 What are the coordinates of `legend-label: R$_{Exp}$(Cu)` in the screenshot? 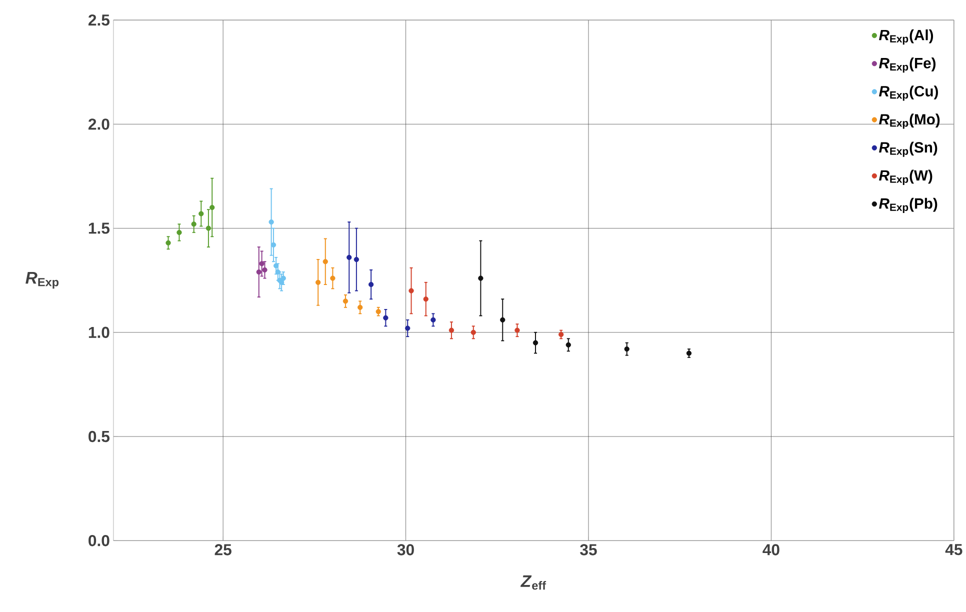 It's located at (908, 93).